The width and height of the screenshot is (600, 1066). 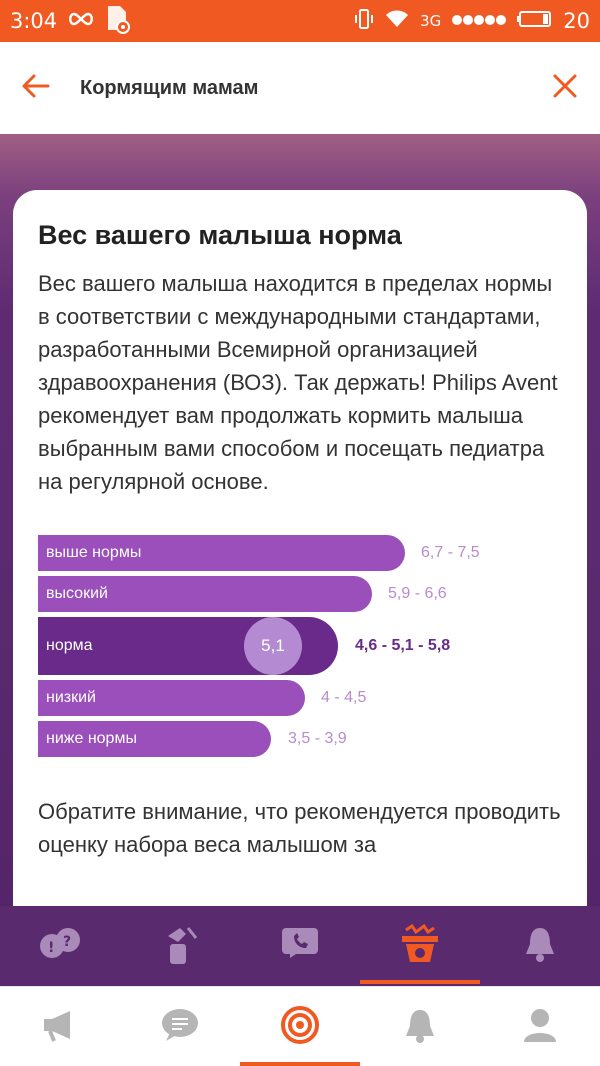 I want to click on app-bar: Кормящим мамам, so click(x=300, y=88).